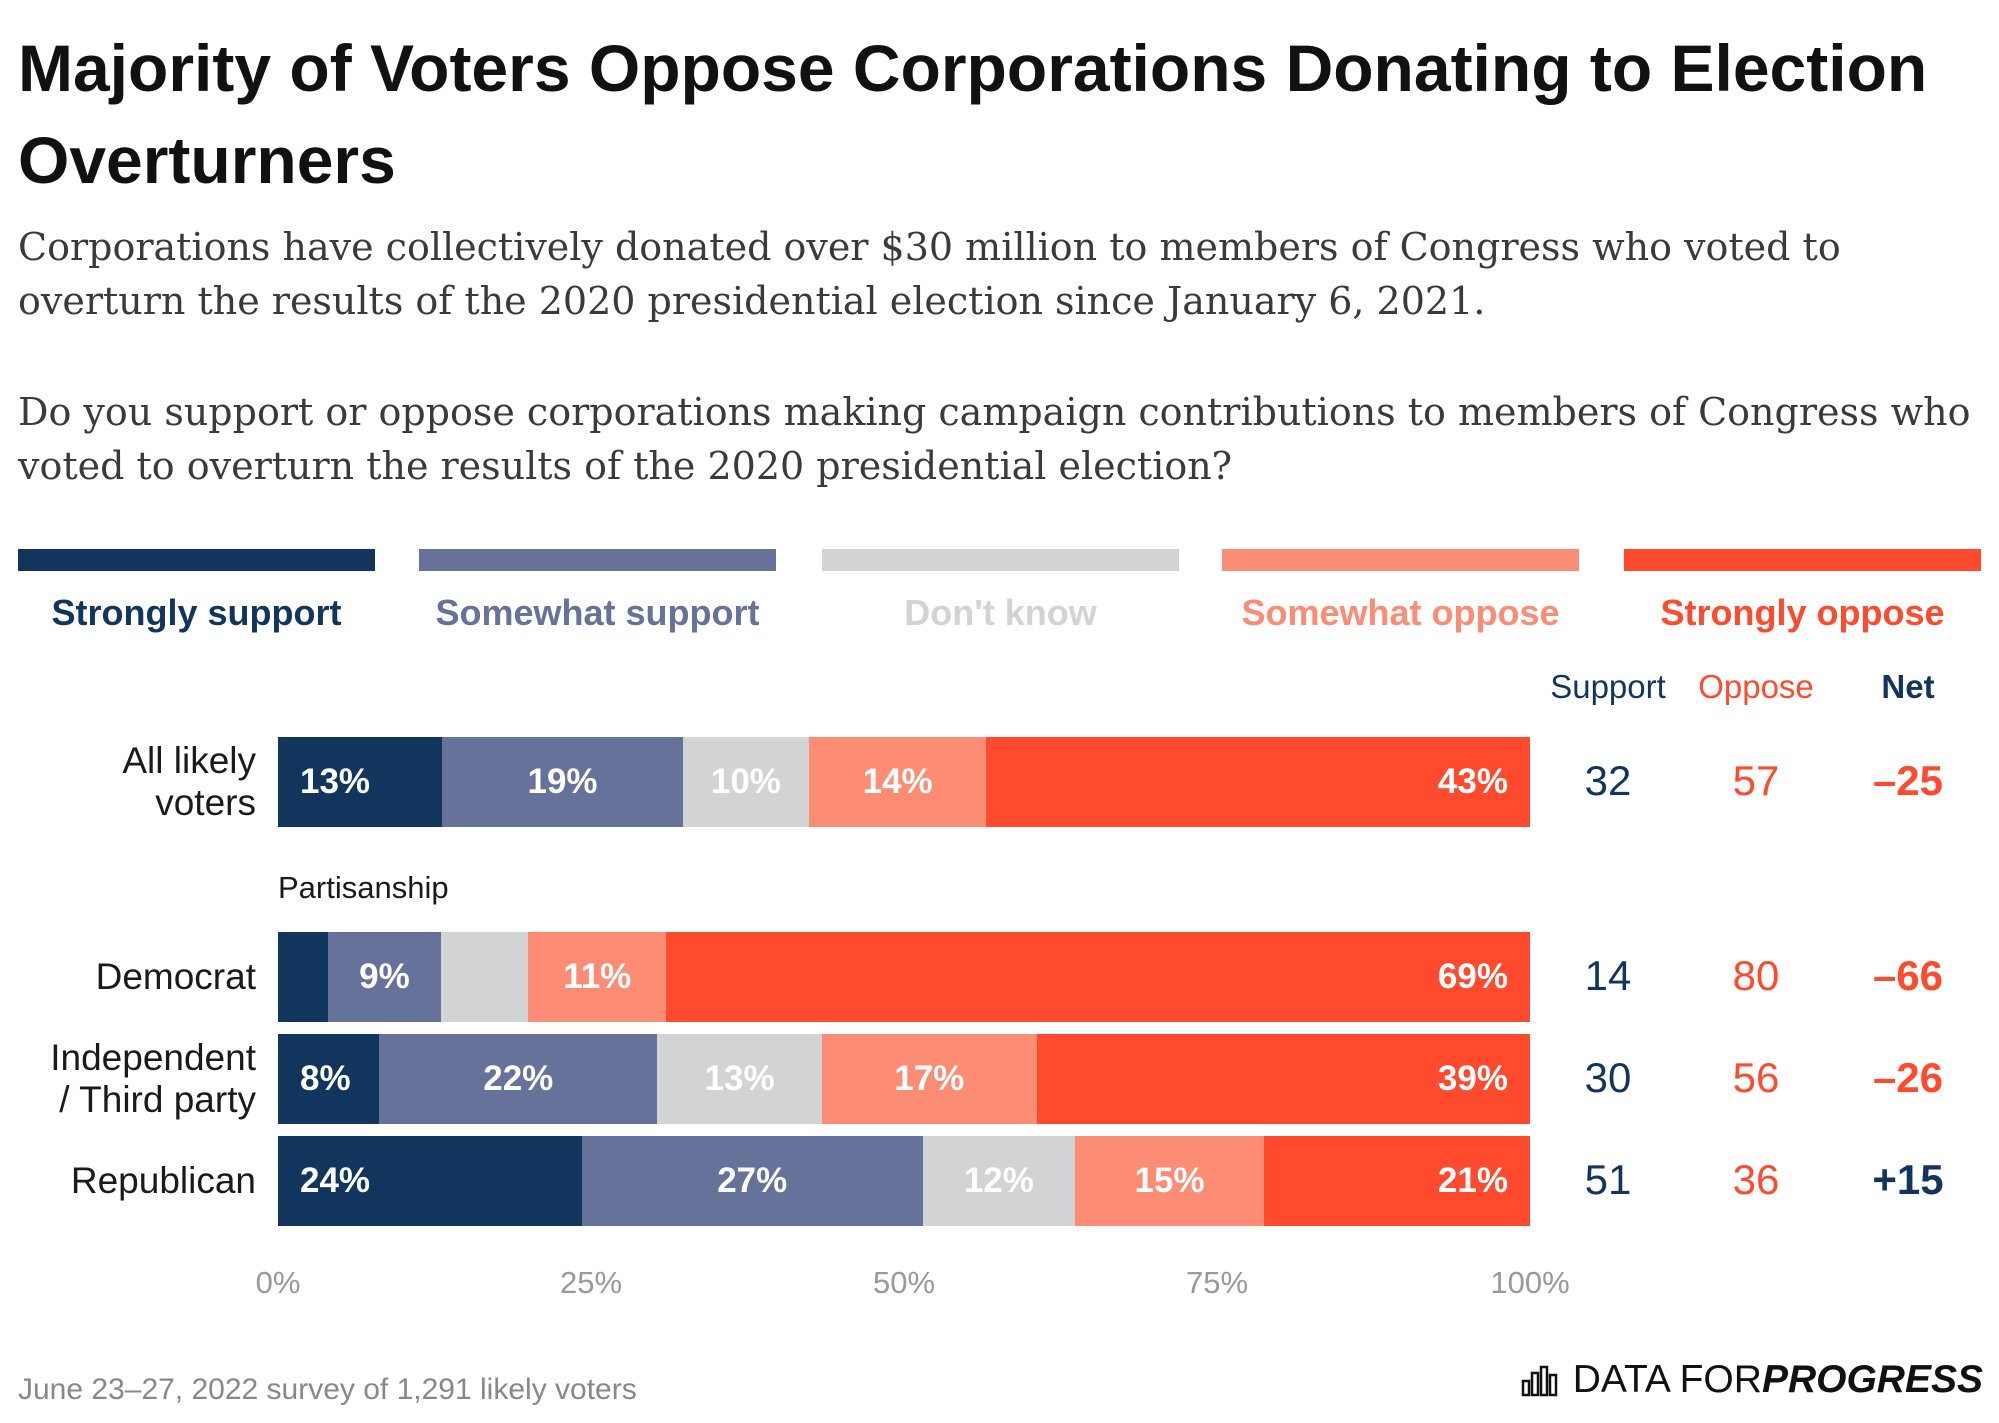  Describe the element at coordinates (1756, 1179) in the screenshot. I see `oppose-value: 36` at that location.